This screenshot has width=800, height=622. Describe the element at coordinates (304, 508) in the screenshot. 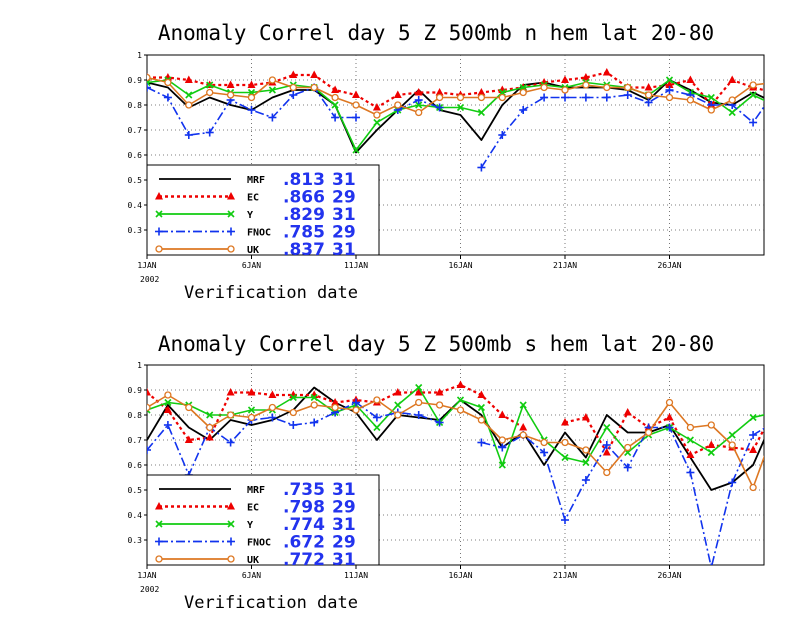

I see `legend-mean: .798` at that location.